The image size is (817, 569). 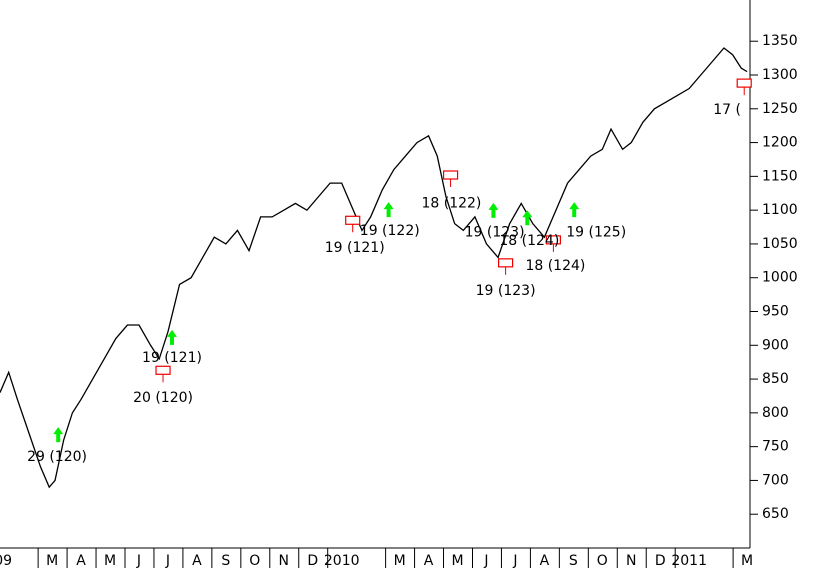 What do you see at coordinates (775, 480) in the screenshot?
I see `y-tick-label: 700` at bounding box center [775, 480].